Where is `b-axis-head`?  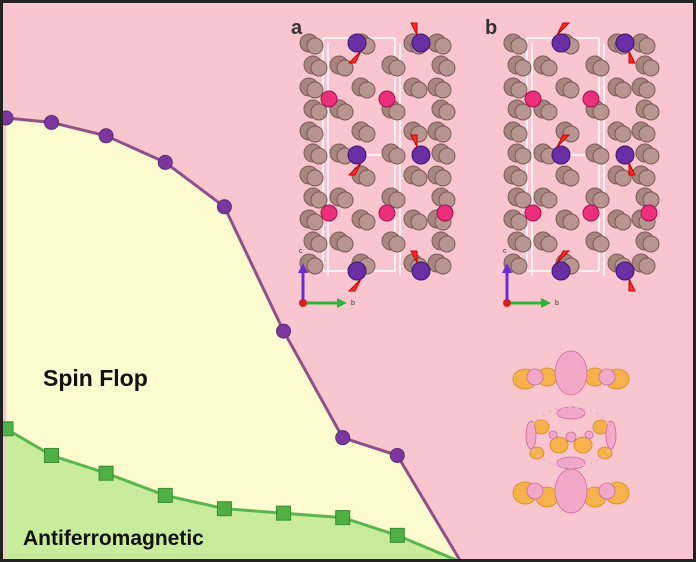 b-axis-head is located at coordinates (342, 303).